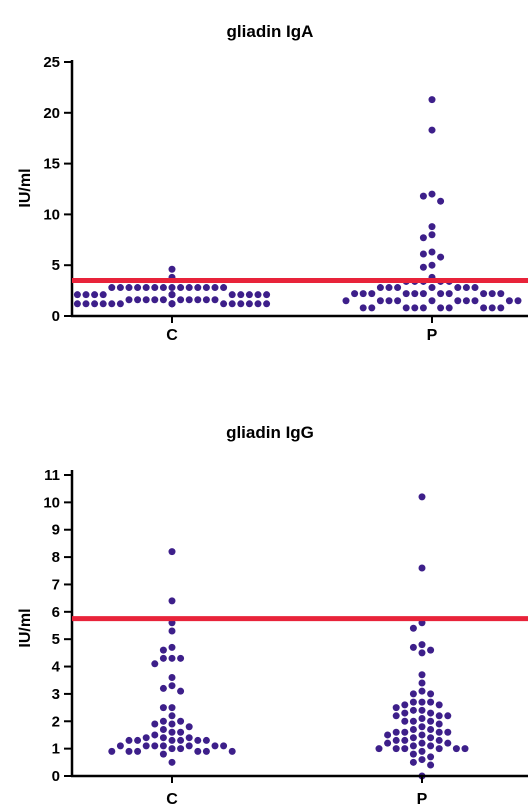 The image size is (528, 812). I want to click on y-tick-label: 15, so click(51, 164).